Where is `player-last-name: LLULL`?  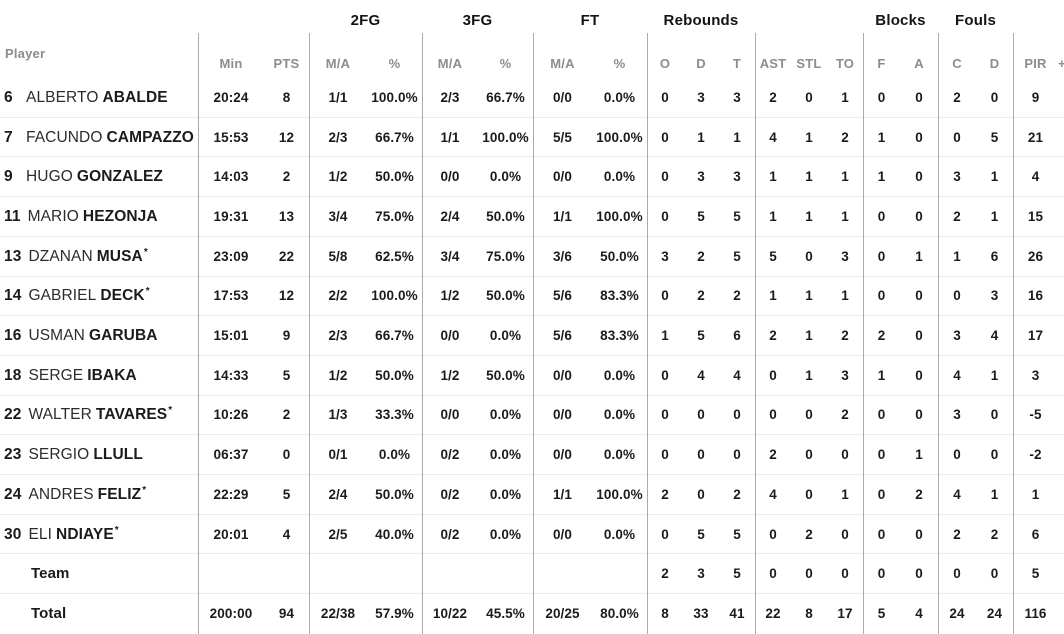
player-last-name: LLULL is located at coordinates (118, 455).